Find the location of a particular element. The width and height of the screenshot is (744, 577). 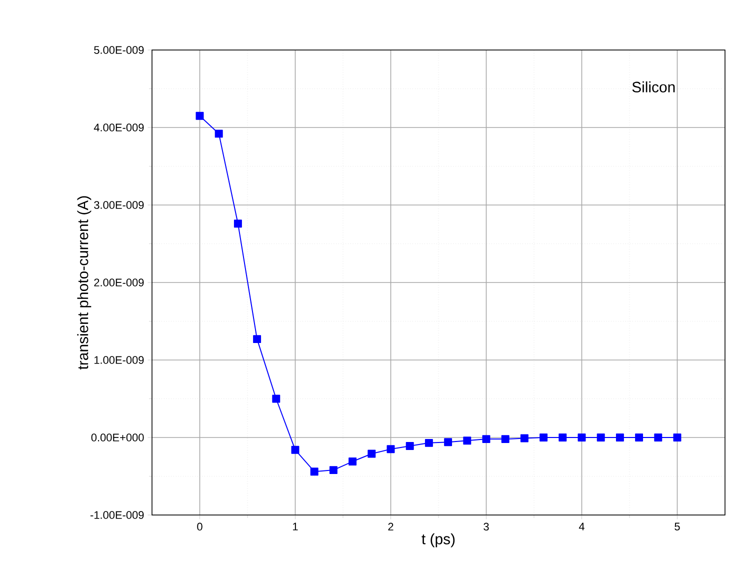

y-tick-label: 0.00E+000 is located at coordinates (117, 438).